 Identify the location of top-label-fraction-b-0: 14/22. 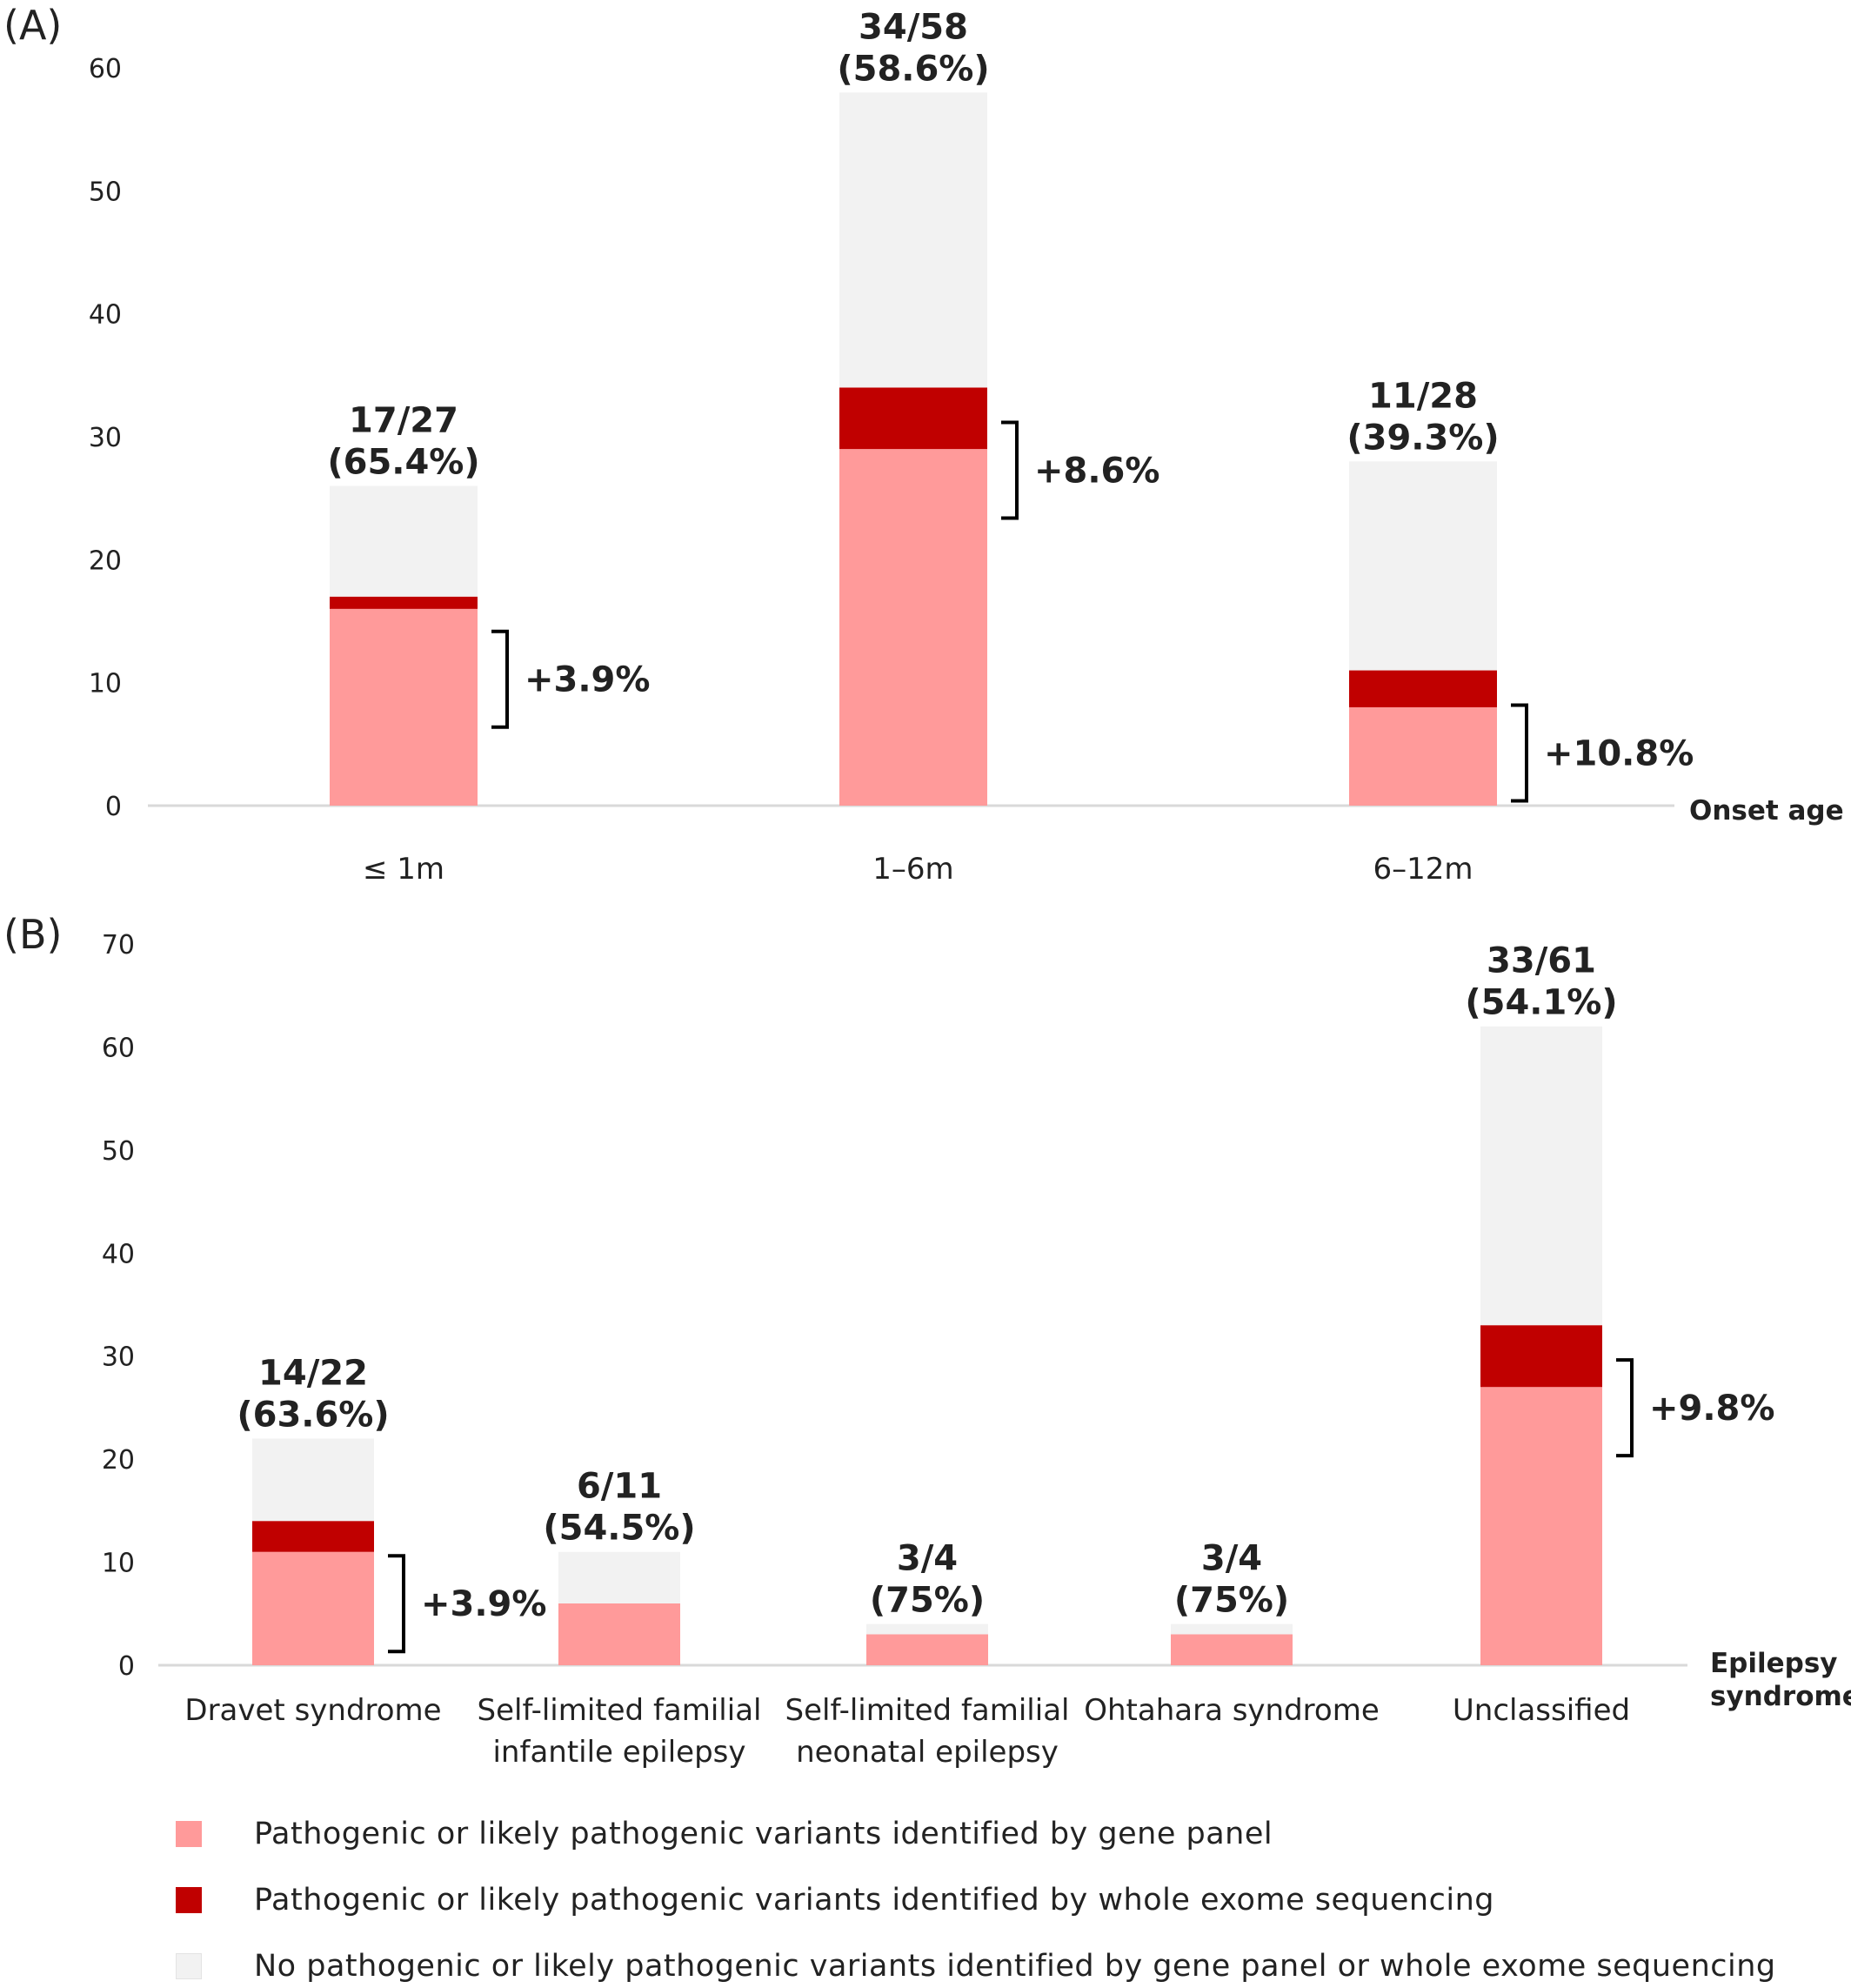
(313, 1373).